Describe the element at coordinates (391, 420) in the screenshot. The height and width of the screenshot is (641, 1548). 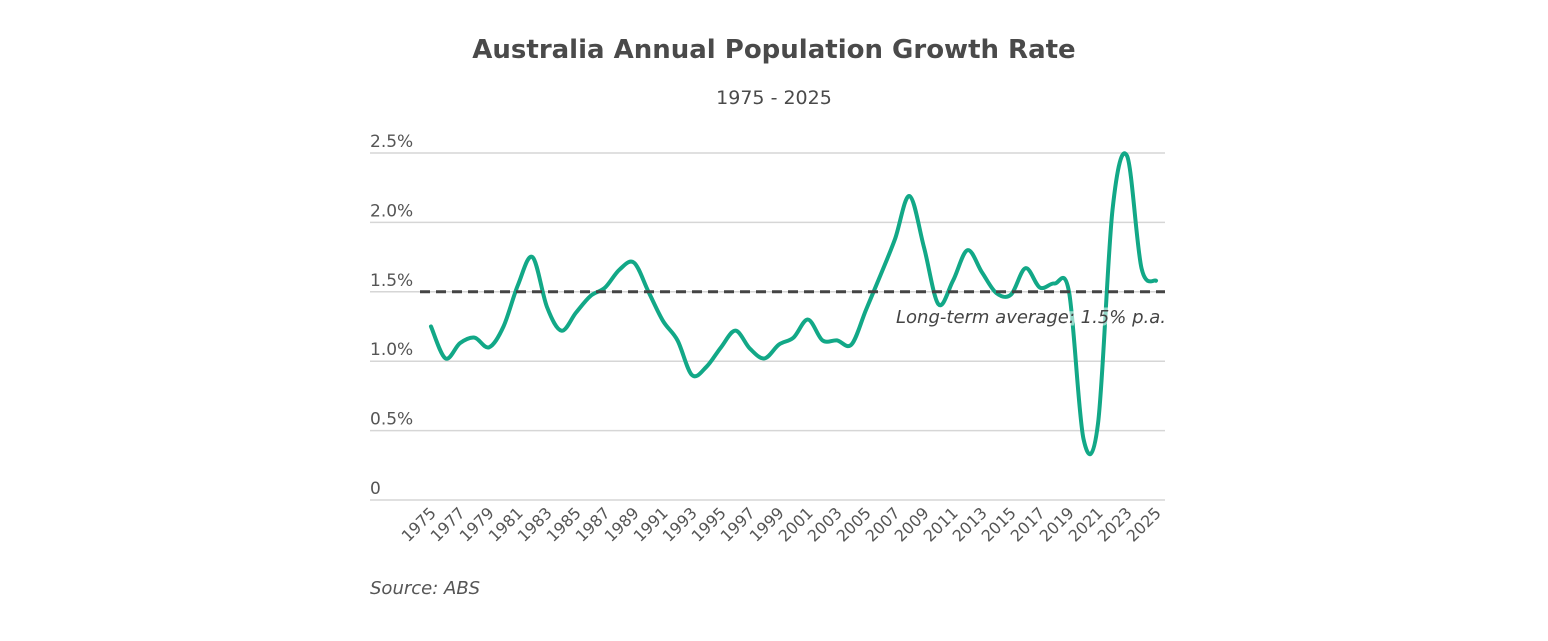
I see `y-tick-label: 0.5%` at that location.